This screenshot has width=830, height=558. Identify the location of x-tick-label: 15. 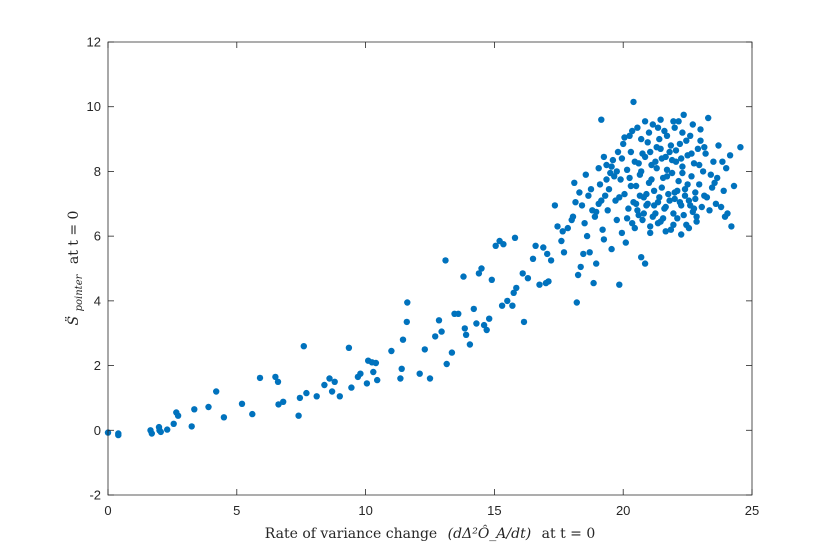
(494, 510).